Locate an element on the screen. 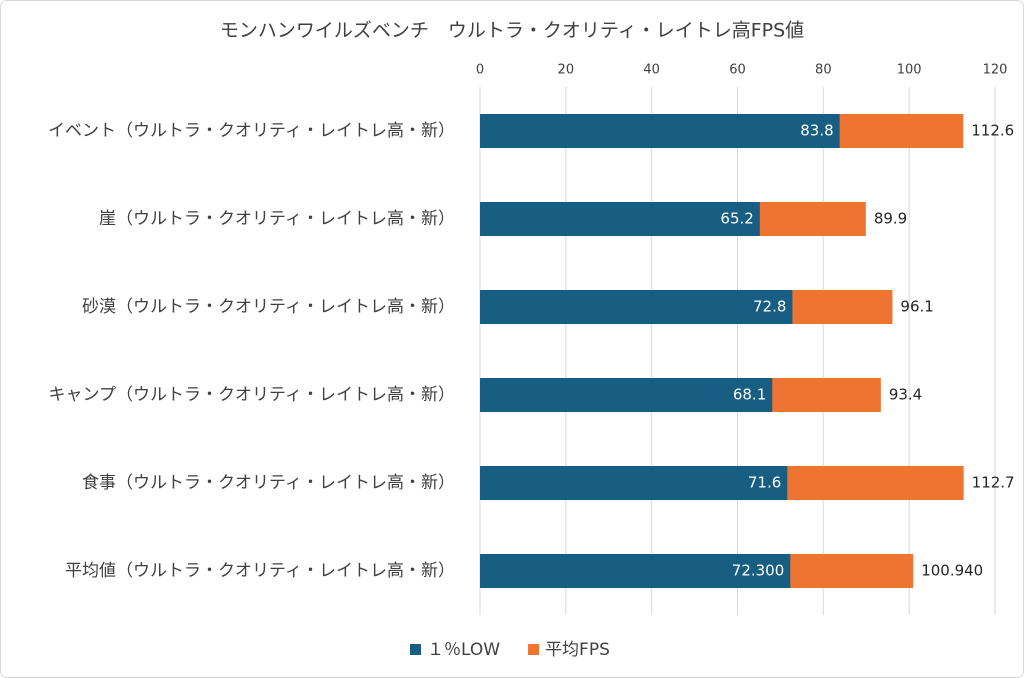 The image size is (1024, 678). value-label: 72.8 is located at coordinates (769, 307).